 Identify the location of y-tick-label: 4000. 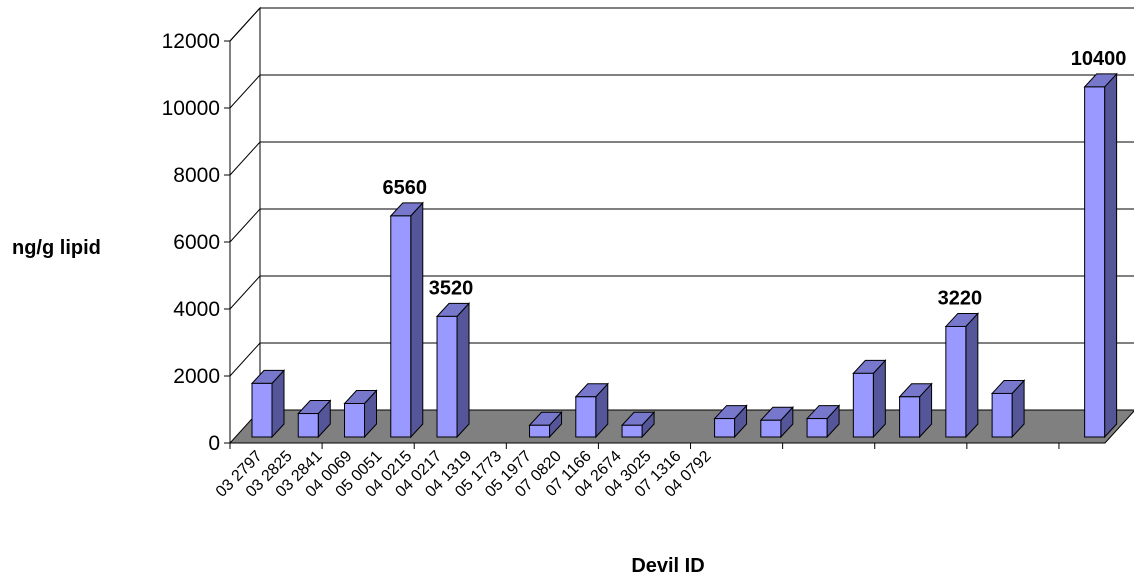
(196, 309).